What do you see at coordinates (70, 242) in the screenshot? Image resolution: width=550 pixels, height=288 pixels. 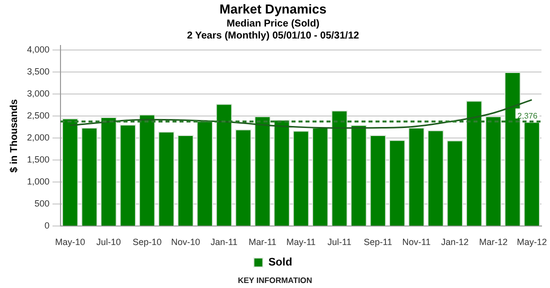 I see `x-tick-label: May-10` at bounding box center [70, 242].